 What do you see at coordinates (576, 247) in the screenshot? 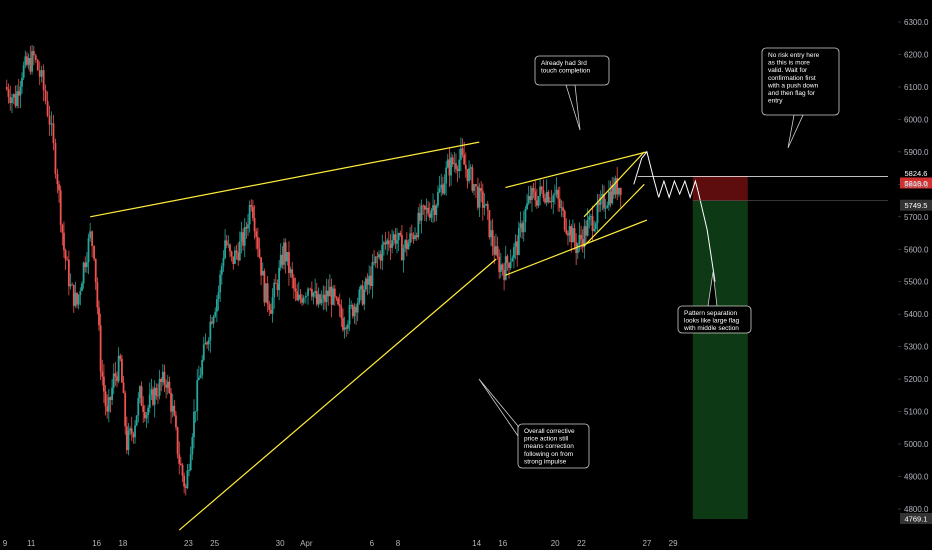
I see `trendline-flag-lower` at bounding box center [576, 247].